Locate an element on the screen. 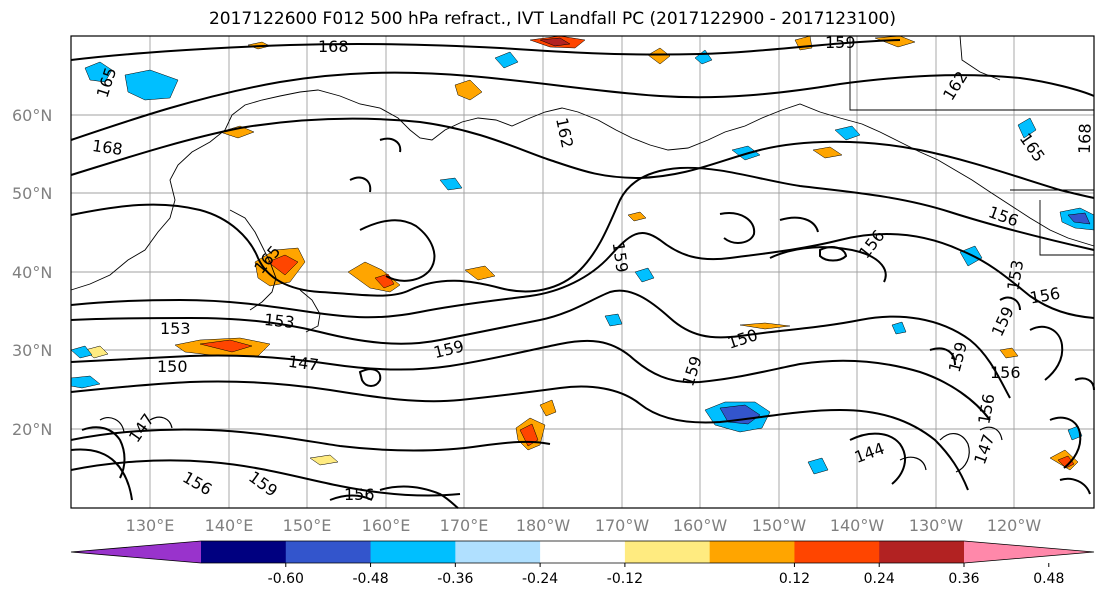 The width and height of the screenshot is (1105, 601). lon-label: 150°E is located at coordinates (307, 525).